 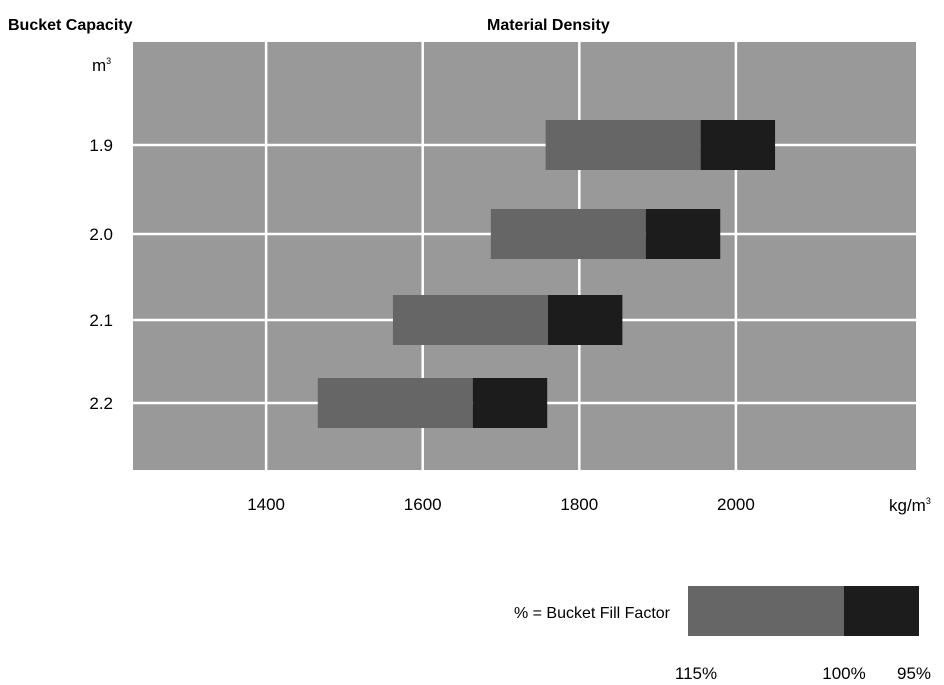 What do you see at coordinates (395, 403) in the screenshot?
I see `bar-2.2-115pct` at bounding box center [395, 403].